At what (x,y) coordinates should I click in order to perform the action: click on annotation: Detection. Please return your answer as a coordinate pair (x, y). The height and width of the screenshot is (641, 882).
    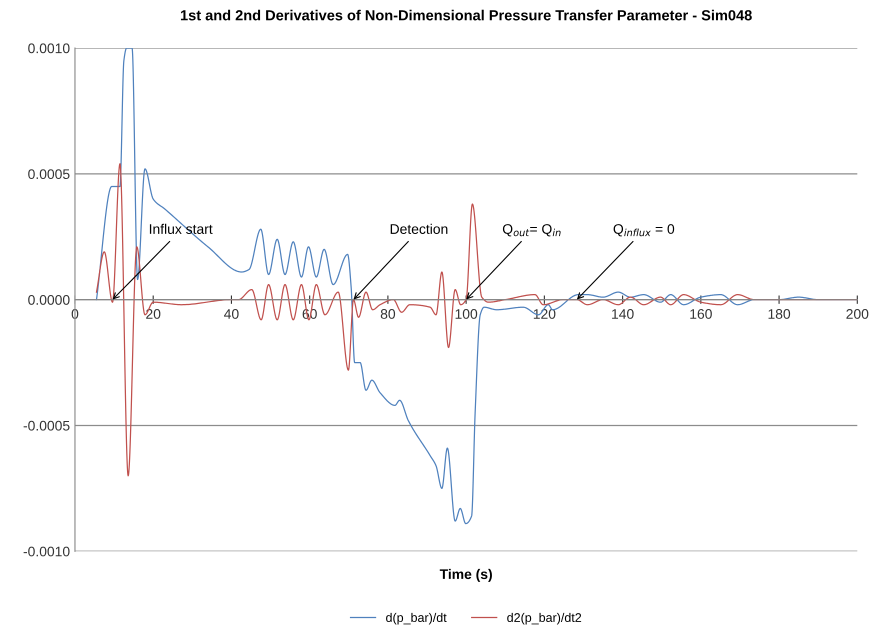
    Looking at the image, I should click on (419, 229).